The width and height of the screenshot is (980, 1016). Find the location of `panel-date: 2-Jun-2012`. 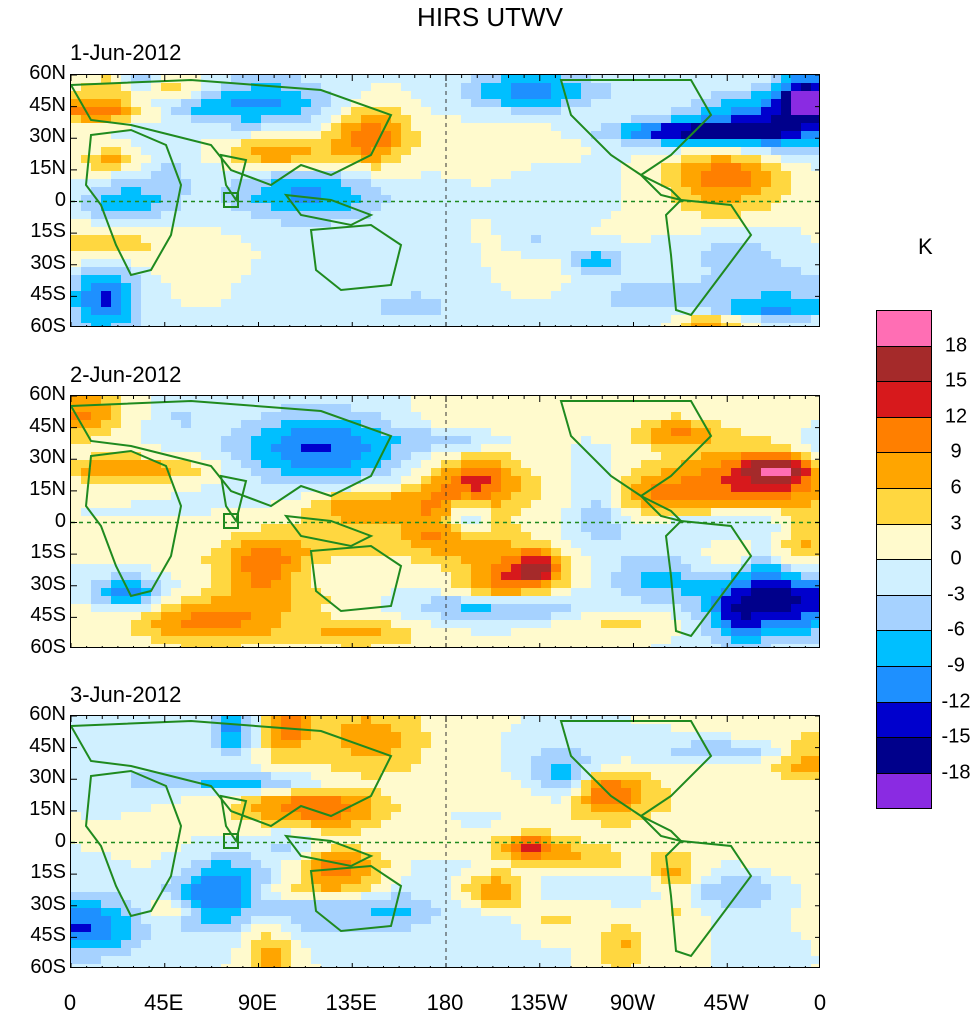

panel-date: 2-Jun-2012 is located at coordinates (125, 375).